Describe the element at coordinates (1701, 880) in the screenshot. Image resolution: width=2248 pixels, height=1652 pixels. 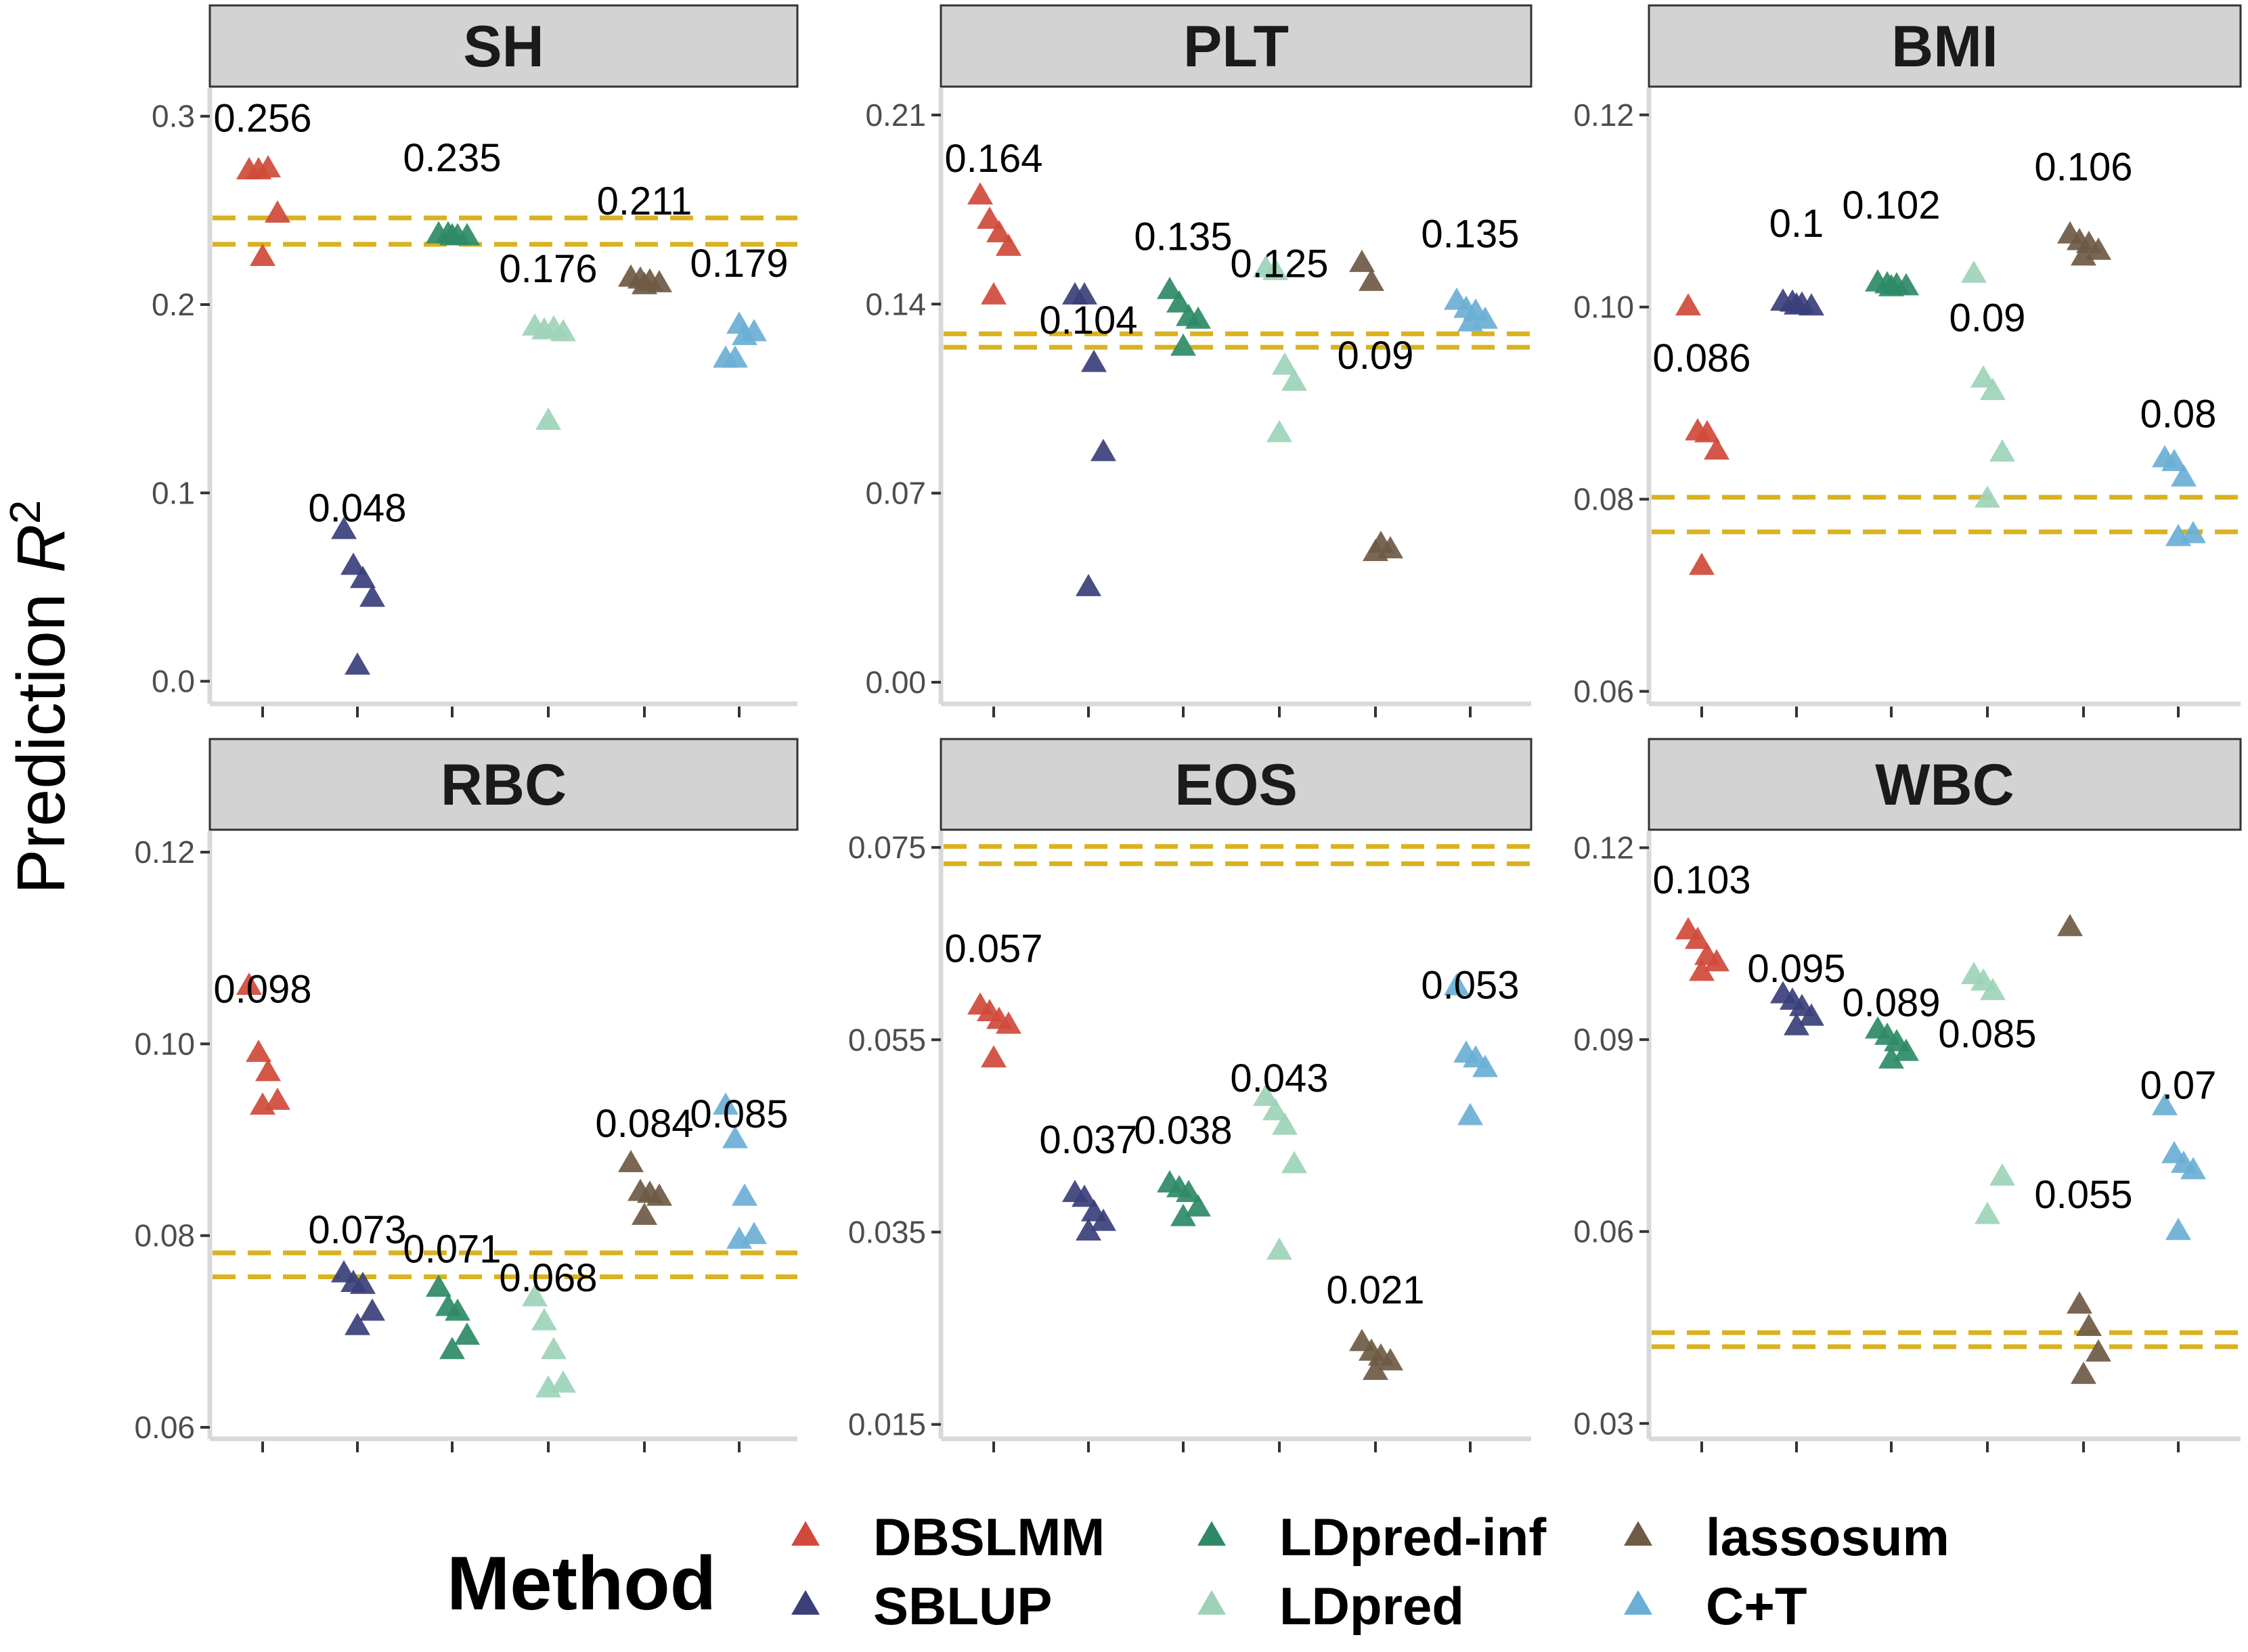
I see `value-label-dbslmm: 0.103` at that location.